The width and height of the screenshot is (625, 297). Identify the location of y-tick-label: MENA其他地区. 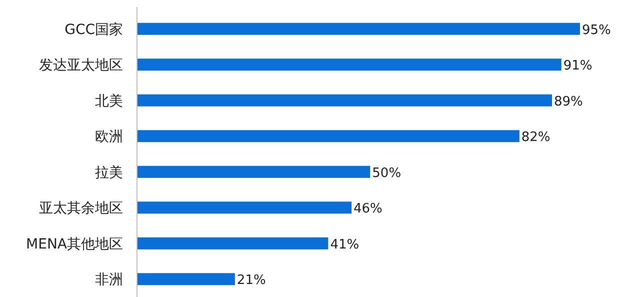
(74, 244).